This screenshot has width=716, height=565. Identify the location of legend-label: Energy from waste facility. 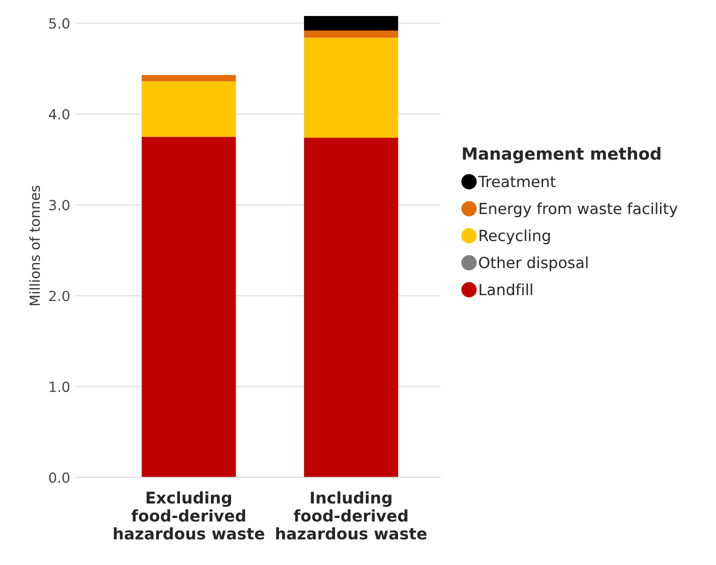
(579, 210).